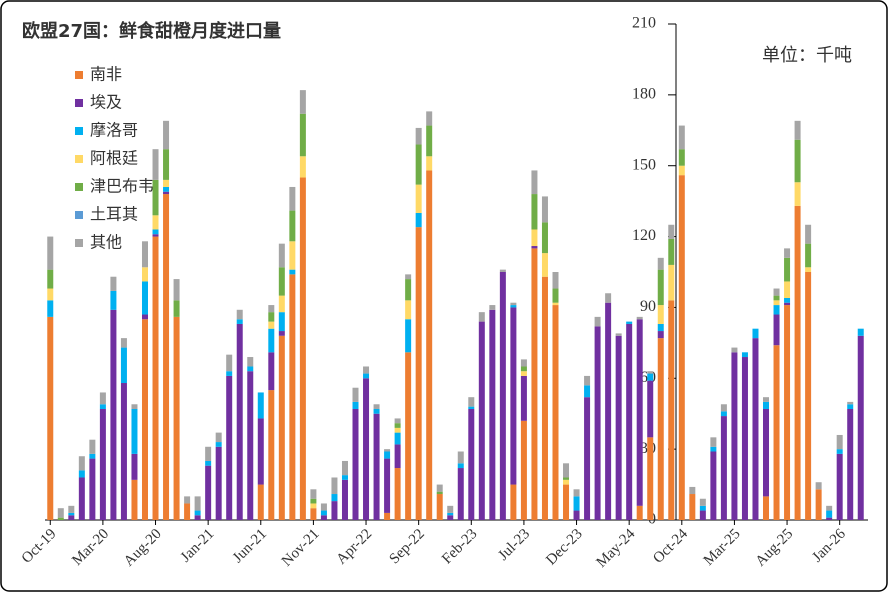 The width and height of the screenshot is (888, 596). I want to click on legend-label: 埃及, so click(106, 102).